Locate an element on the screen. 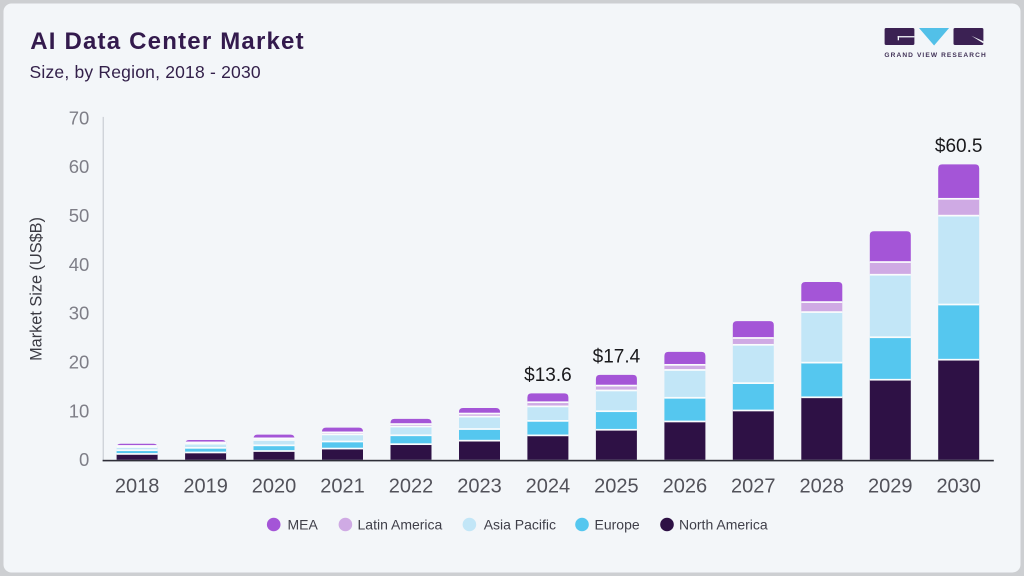  svg-text: 0 is located at coordinates (84, 459).